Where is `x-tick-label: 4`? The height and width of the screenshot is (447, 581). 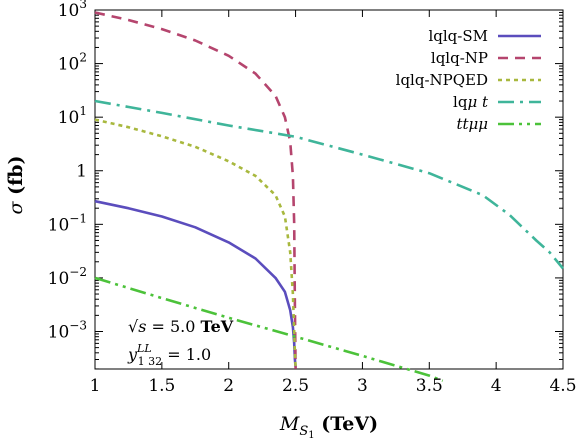
x-tick-label: 4 is located at coordinates (496, 386).